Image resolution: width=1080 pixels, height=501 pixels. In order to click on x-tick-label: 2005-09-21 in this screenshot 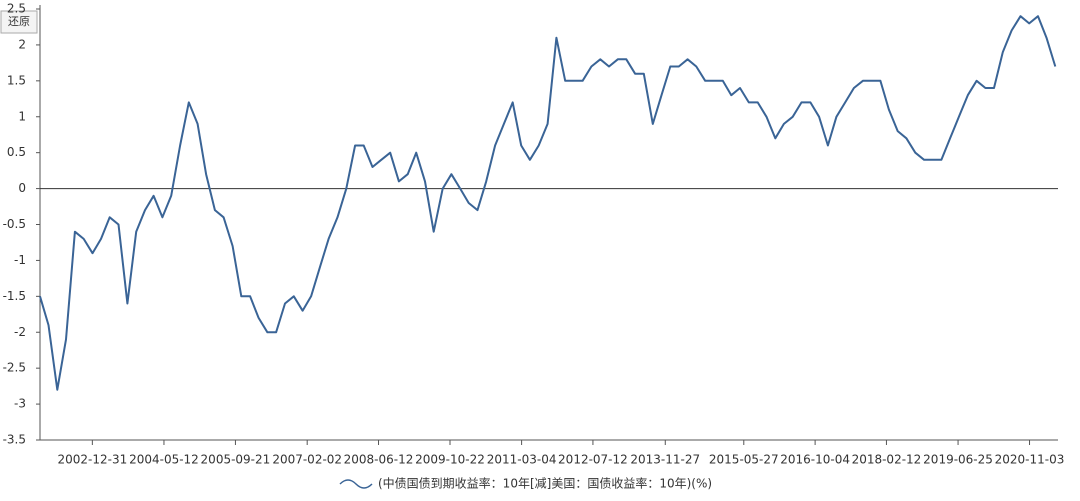, I will do `click(236, 460)`.